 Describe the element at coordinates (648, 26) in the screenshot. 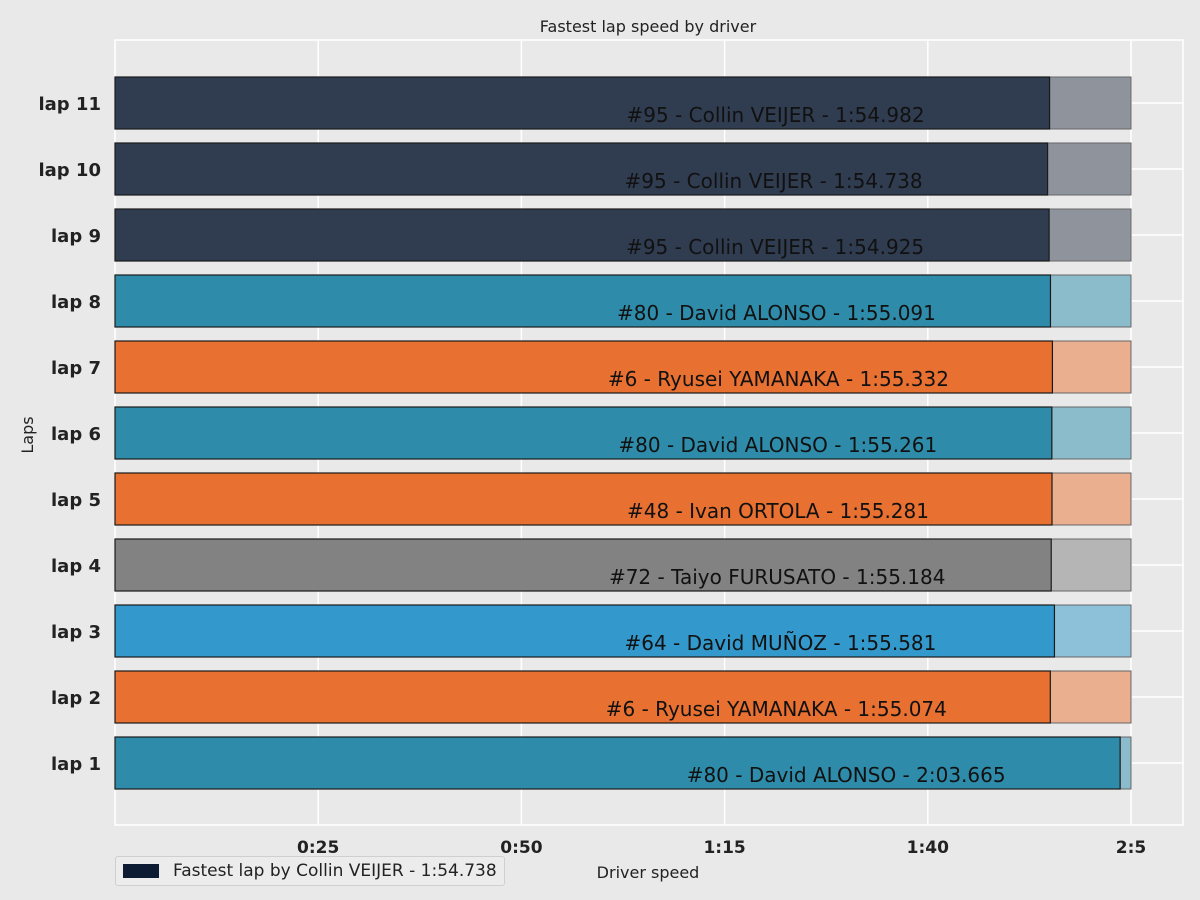

I see `chart-title: Fastest lap speed by driver` at that location.